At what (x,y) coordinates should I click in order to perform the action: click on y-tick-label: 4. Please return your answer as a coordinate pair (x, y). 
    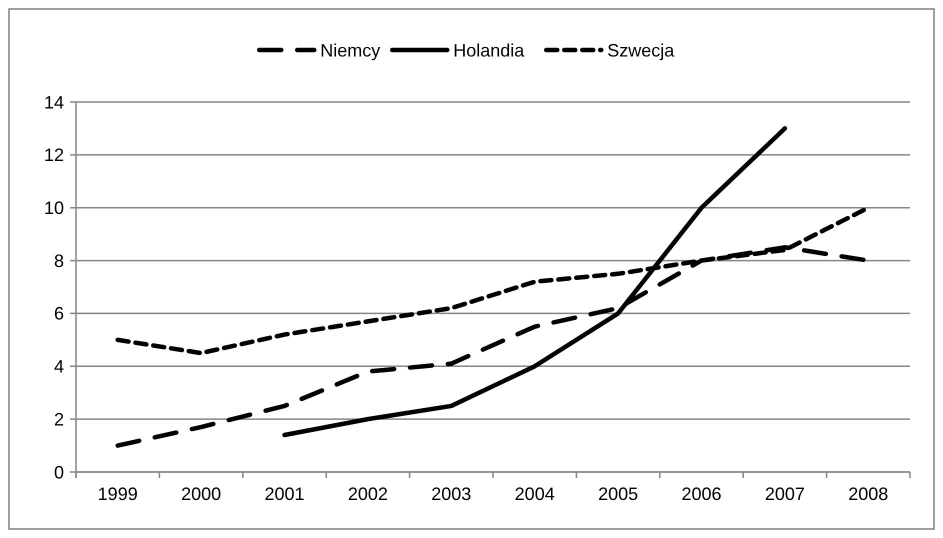
    Looking at the image, I should click on (59, 366).